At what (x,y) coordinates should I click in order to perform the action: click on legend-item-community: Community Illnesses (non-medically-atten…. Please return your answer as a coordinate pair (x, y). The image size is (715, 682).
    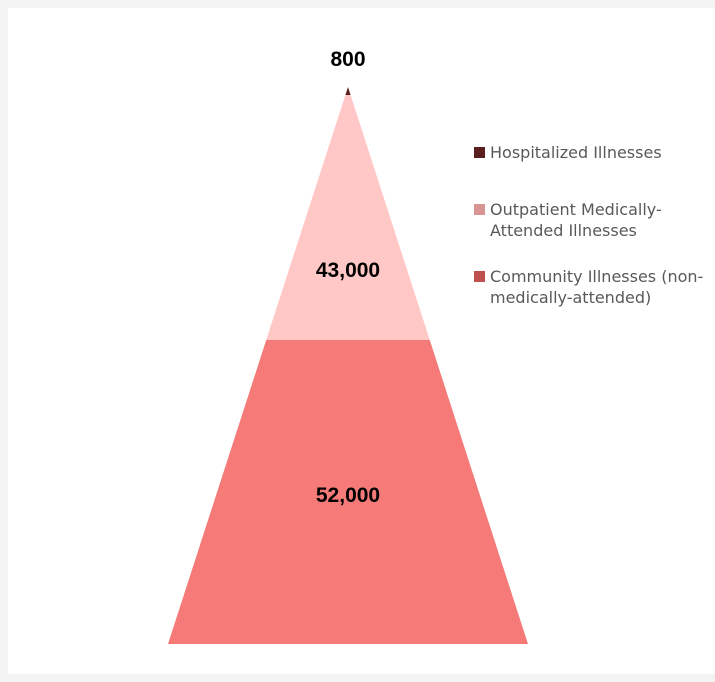
    Looking at the image, I should click on (589, 287).